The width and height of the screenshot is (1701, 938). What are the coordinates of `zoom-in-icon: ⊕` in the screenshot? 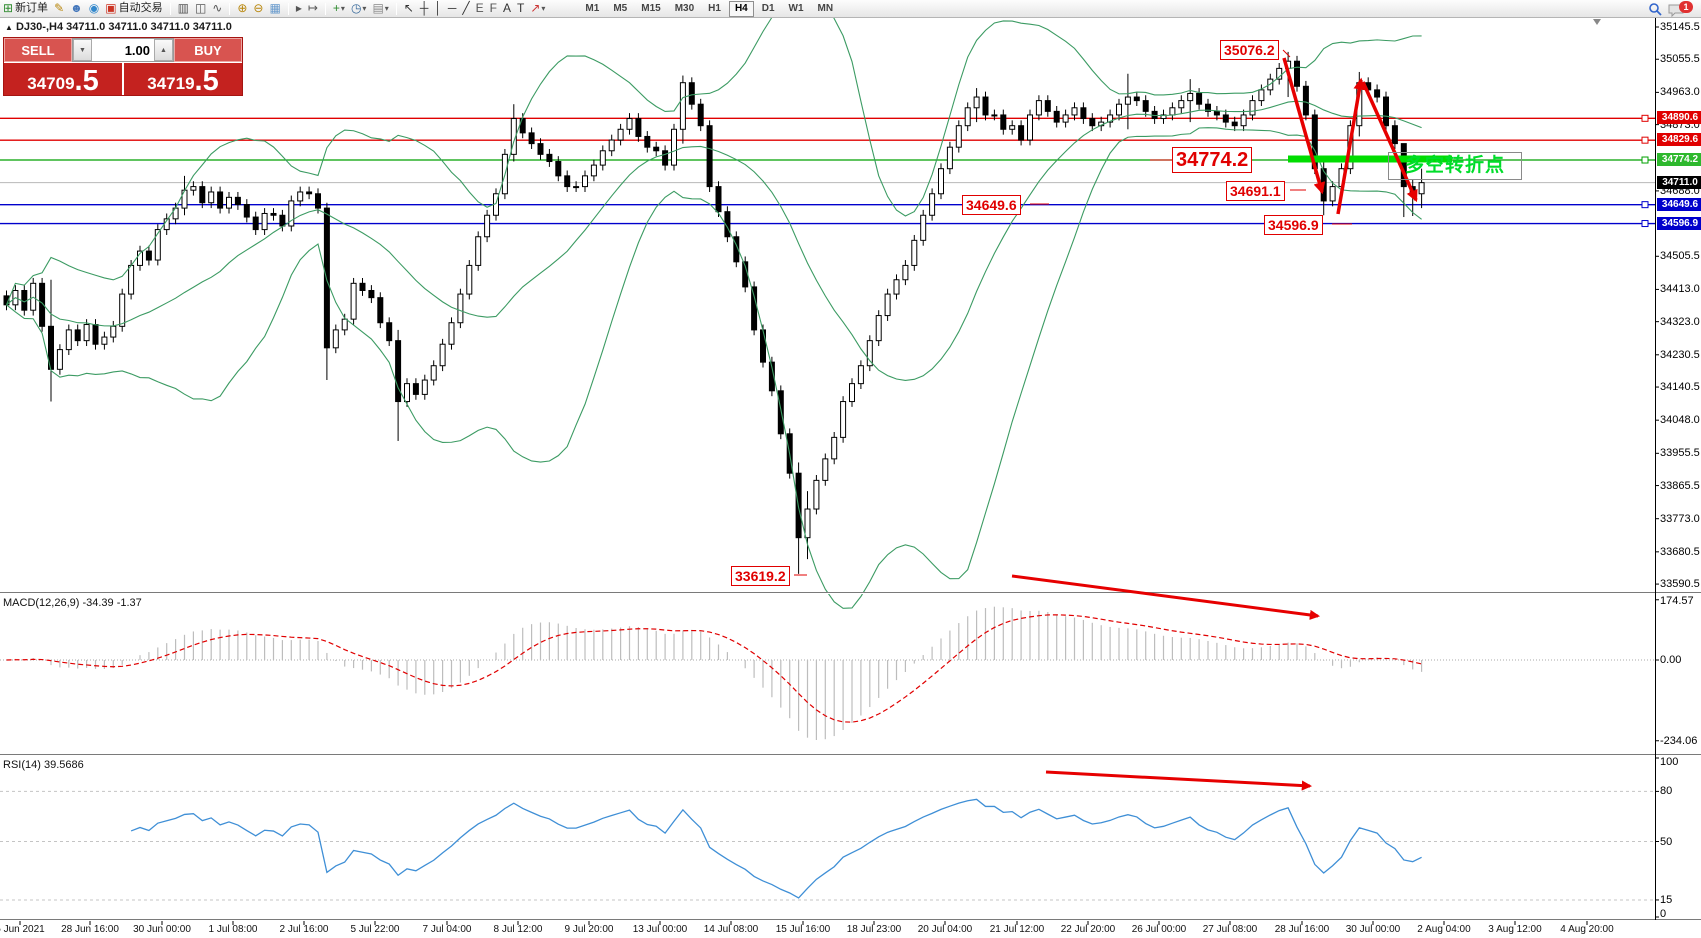 It's located at (242, 8).